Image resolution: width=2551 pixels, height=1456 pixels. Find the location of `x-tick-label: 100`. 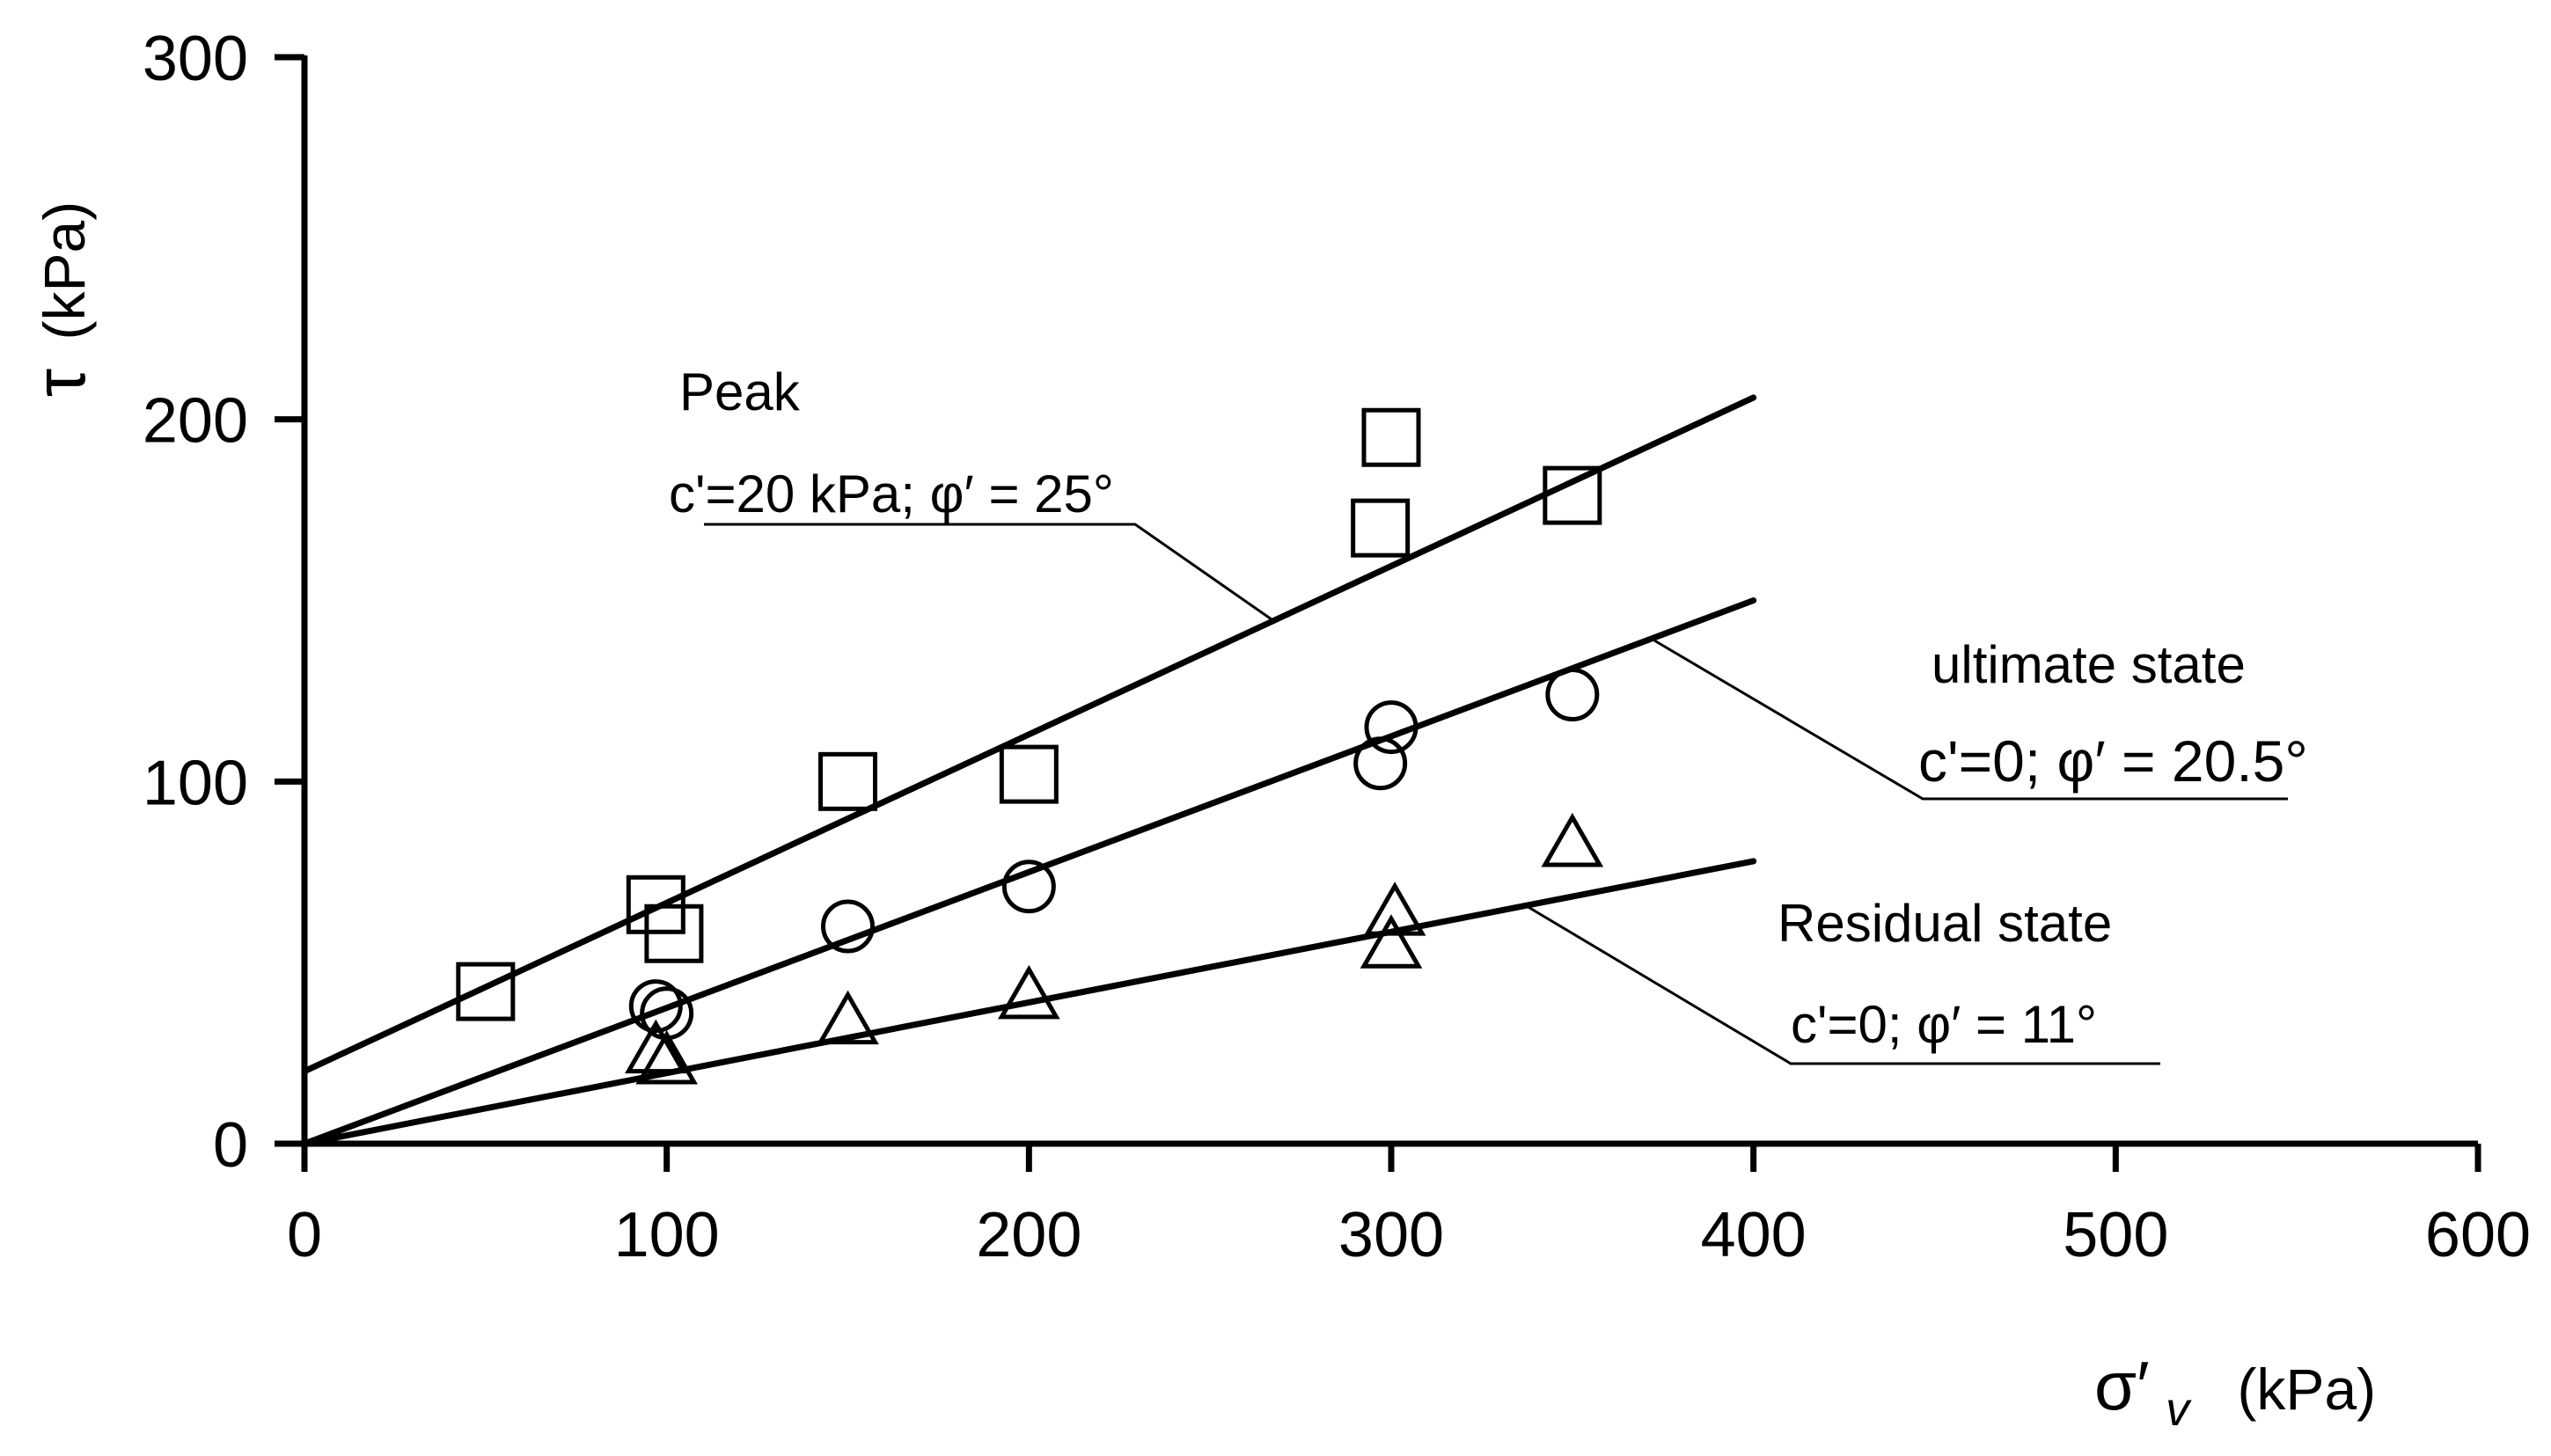

x-tick-label: 100 is located at coordinates (667, 1235).